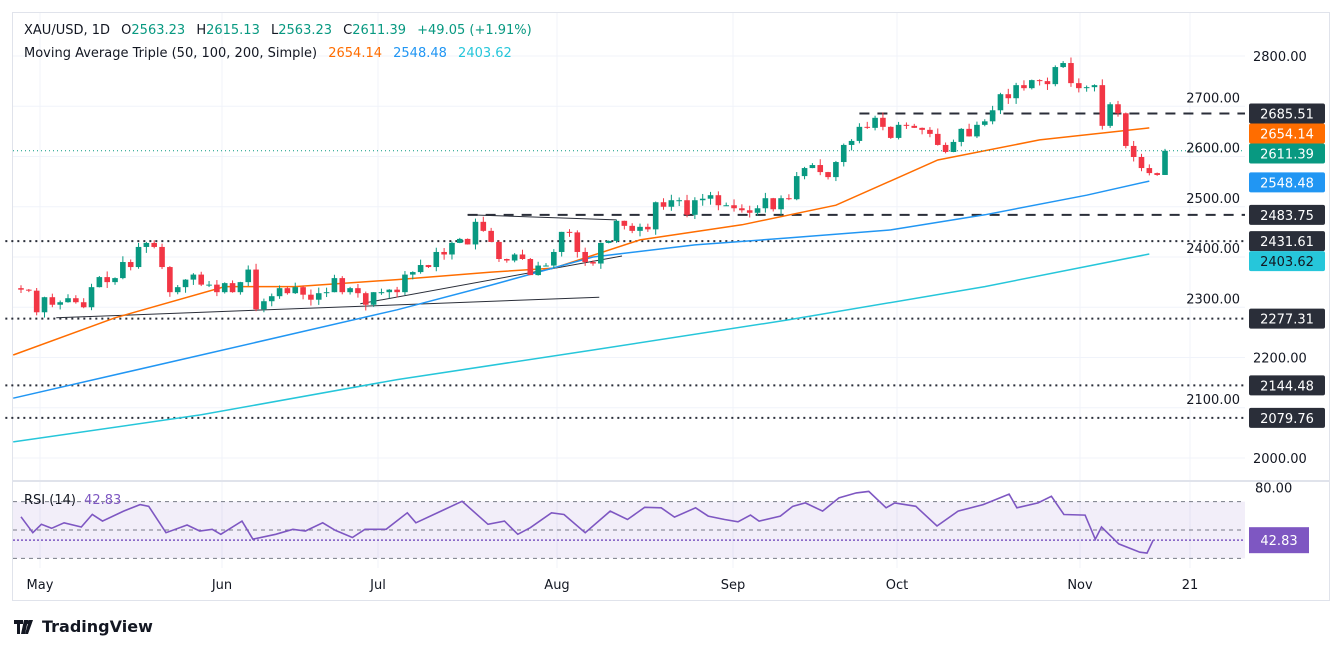  What do you see at coordinates (1213, 98) in the screenshot?
I see `price-tick-label: 2700.00` at bounding box center [1213, 98].